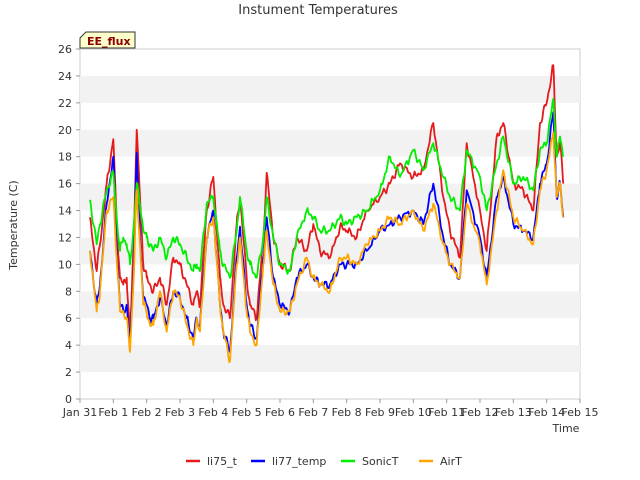 This screenshot has height=480, width=640. I want to click on badge-label: EE_flux, so click(109, 41).